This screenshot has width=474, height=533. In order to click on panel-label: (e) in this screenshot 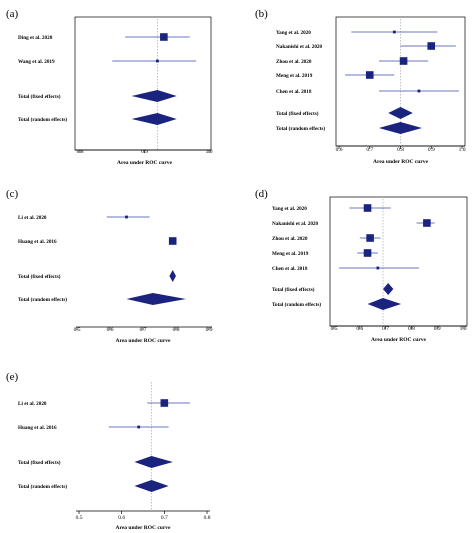, I will do `click(12, 377)`.